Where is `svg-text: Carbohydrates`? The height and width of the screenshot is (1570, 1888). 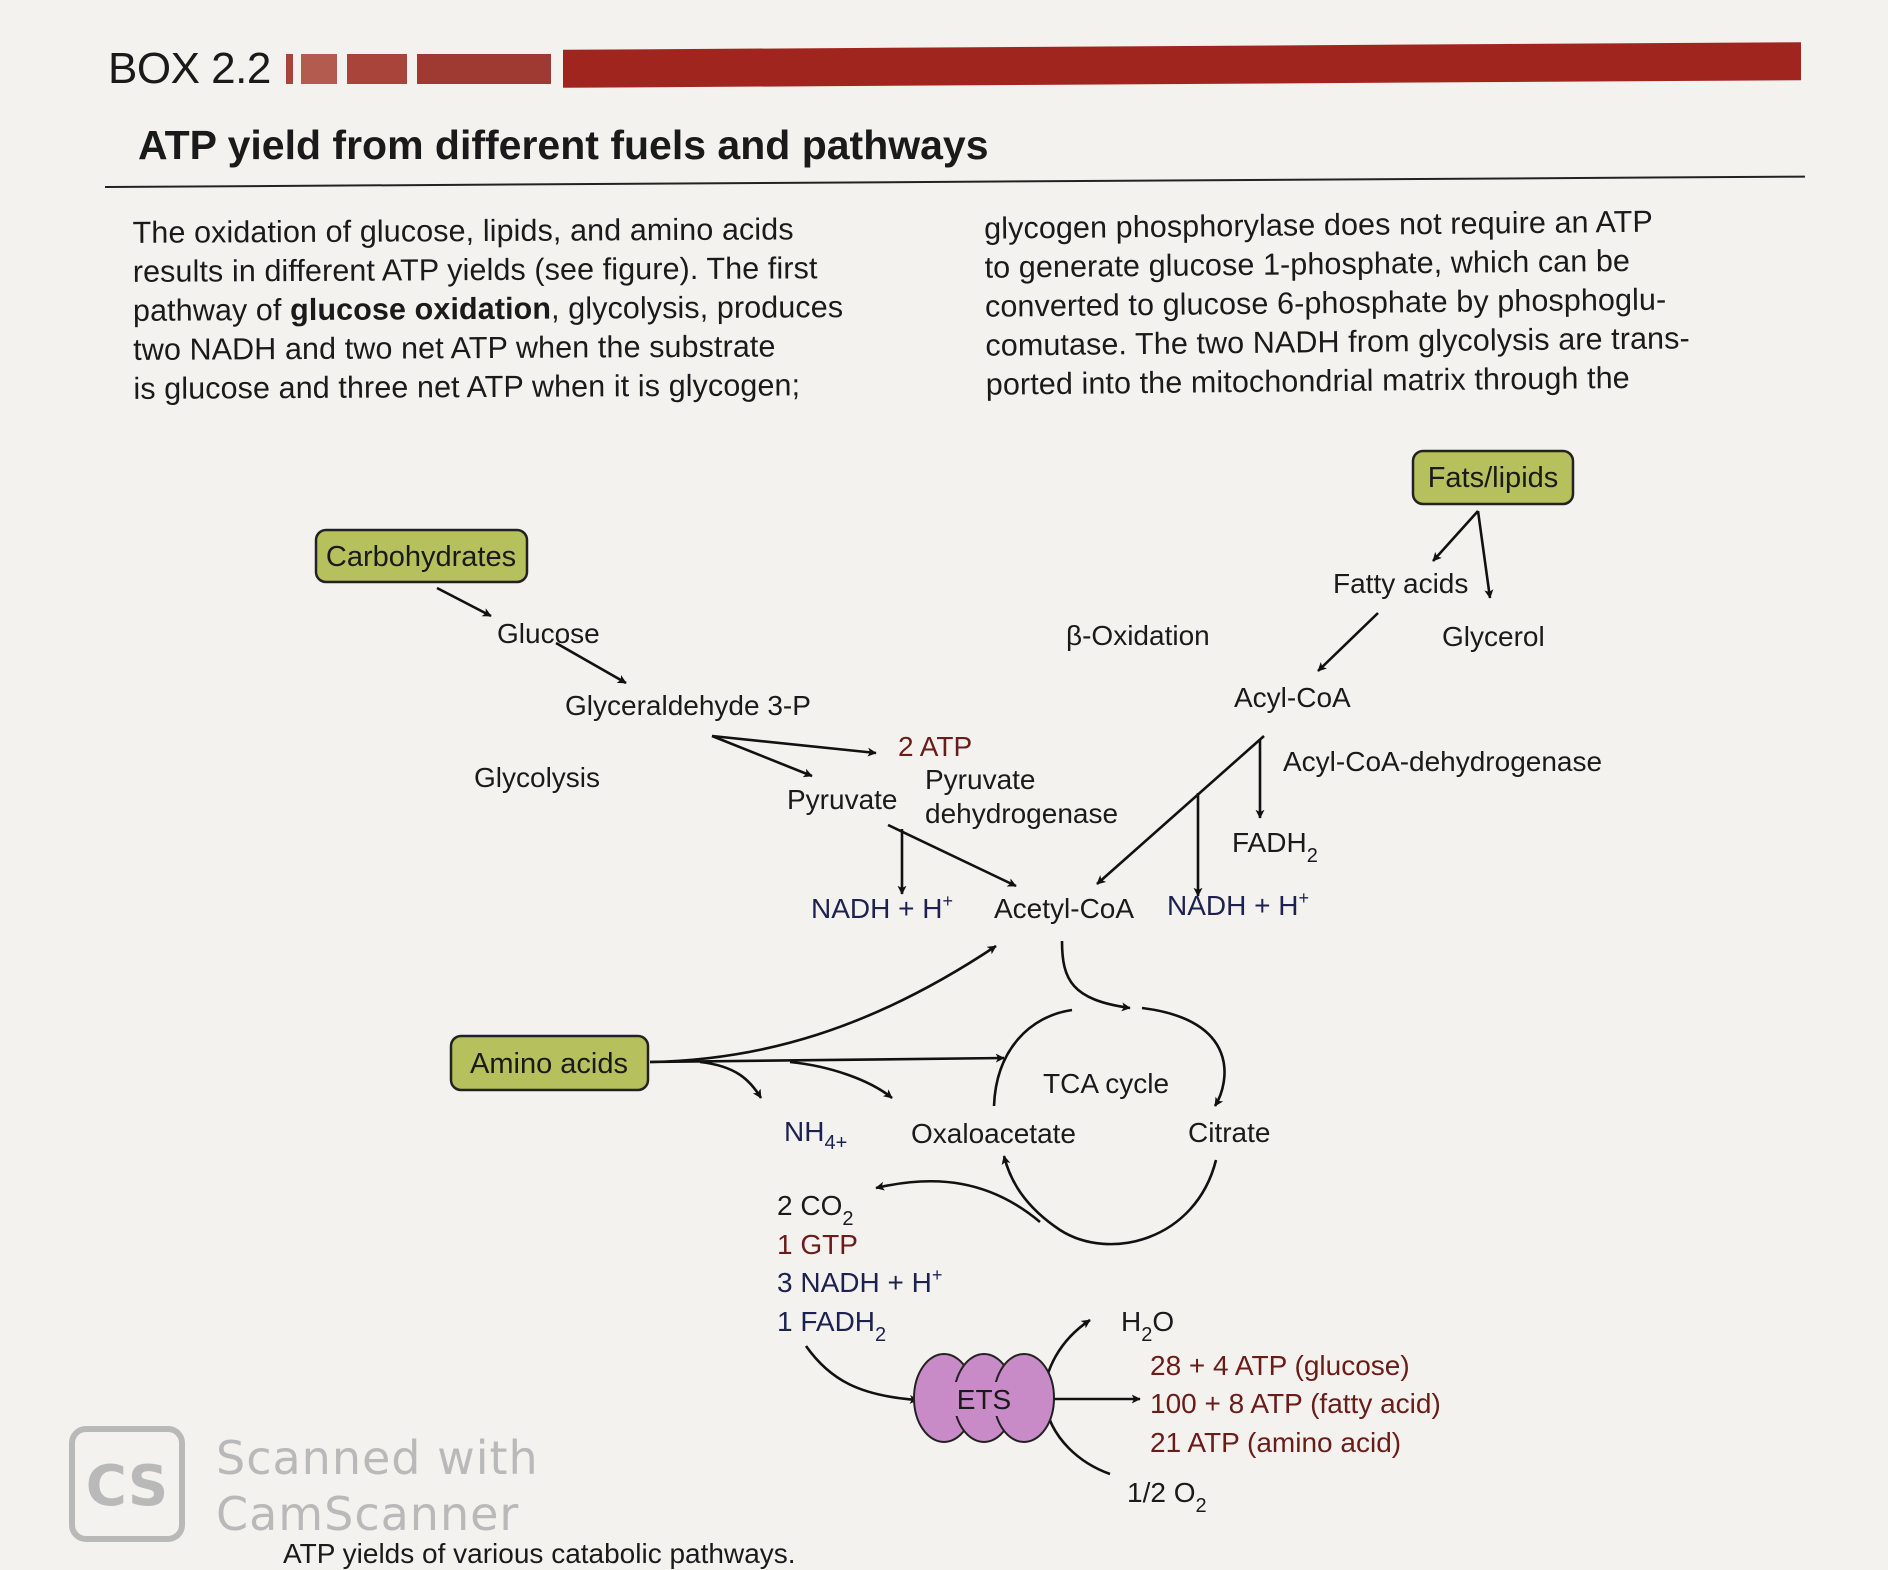 svg-text: Carbohydrates is located at coordinates (421, 557).